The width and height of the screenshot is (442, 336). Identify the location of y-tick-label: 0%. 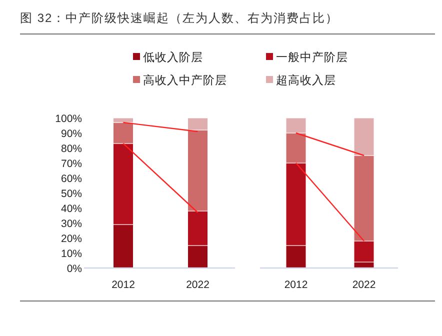
(74, 269).